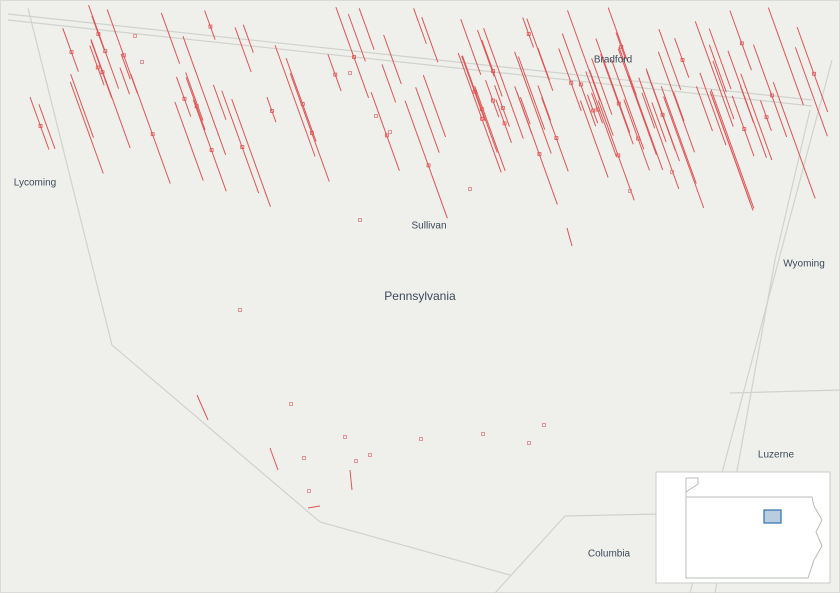 The image size is (840, 593). What do you see at coordinates (776, 455) in the screenshot?
I see `county-label: Luzerne` at bounding box center [776, 455].